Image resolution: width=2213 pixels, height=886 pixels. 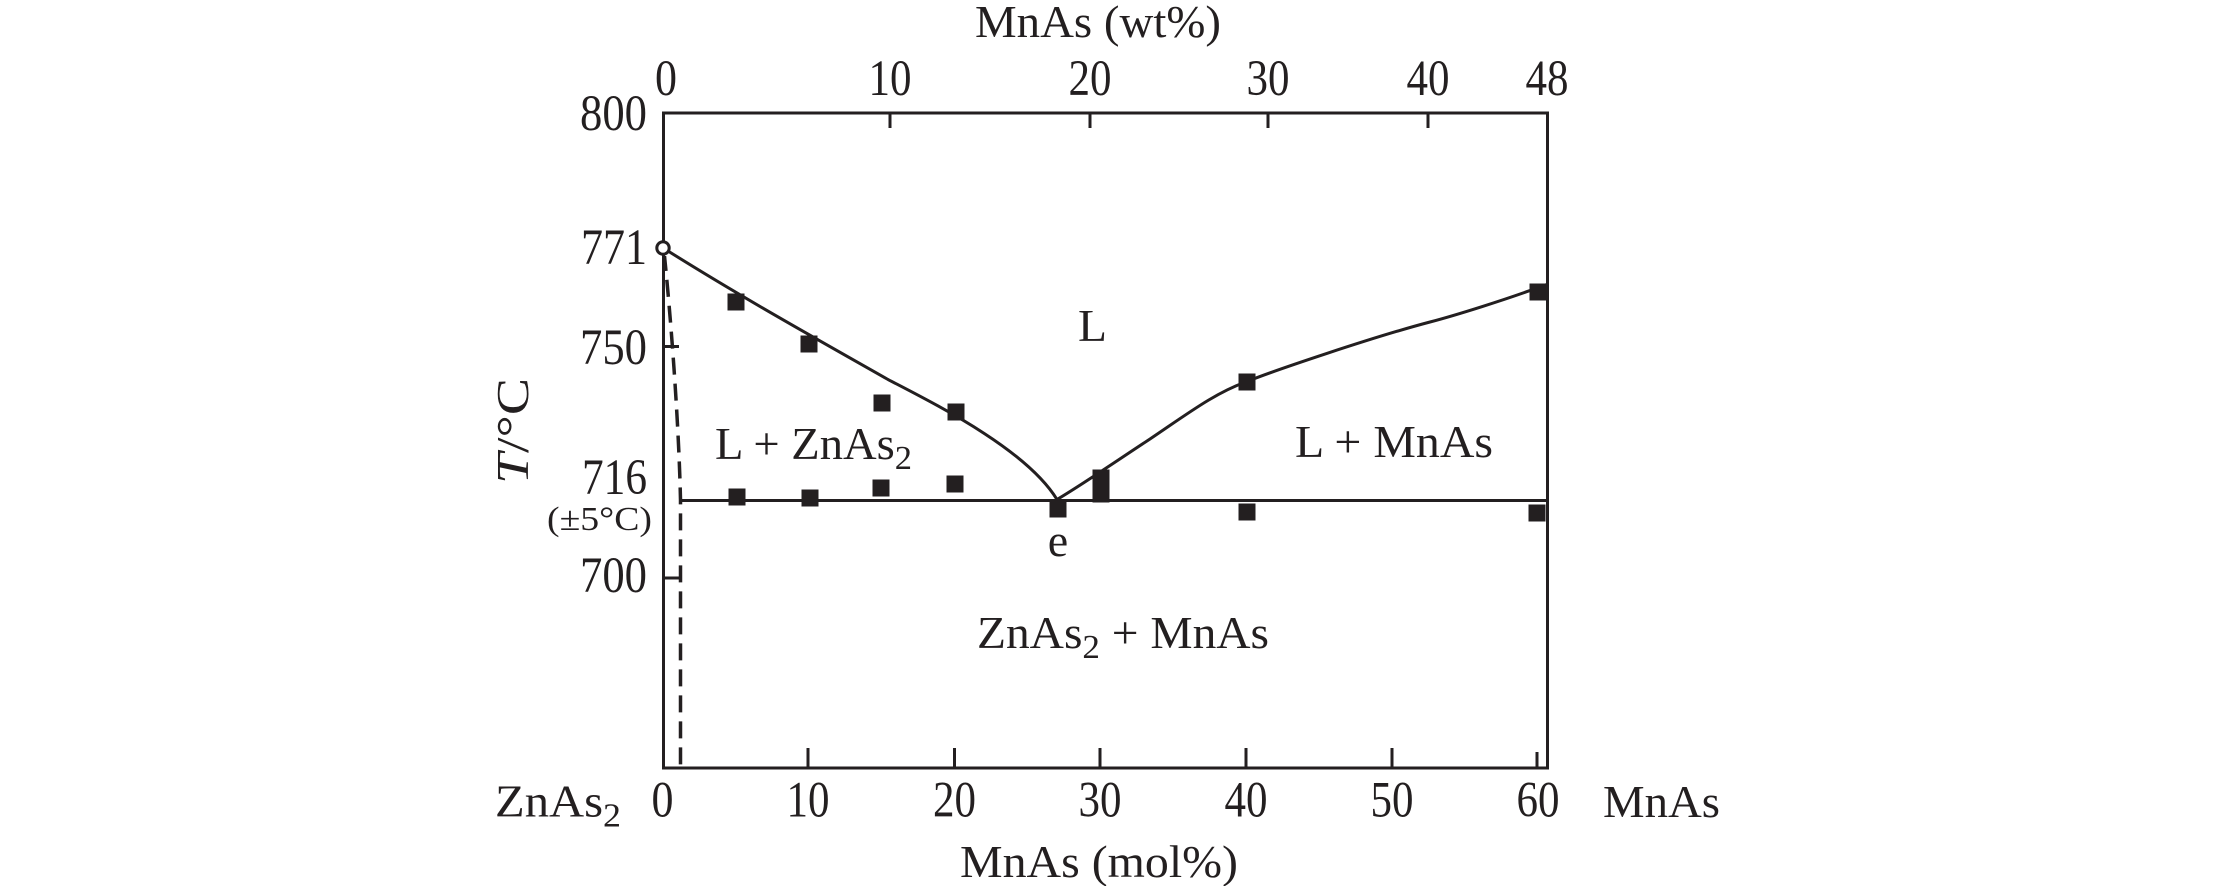 What do you see at coordinates (1661, 801) in the screenshot?
I see `svg-text: MnAs` at bounding box center [1661, 801].